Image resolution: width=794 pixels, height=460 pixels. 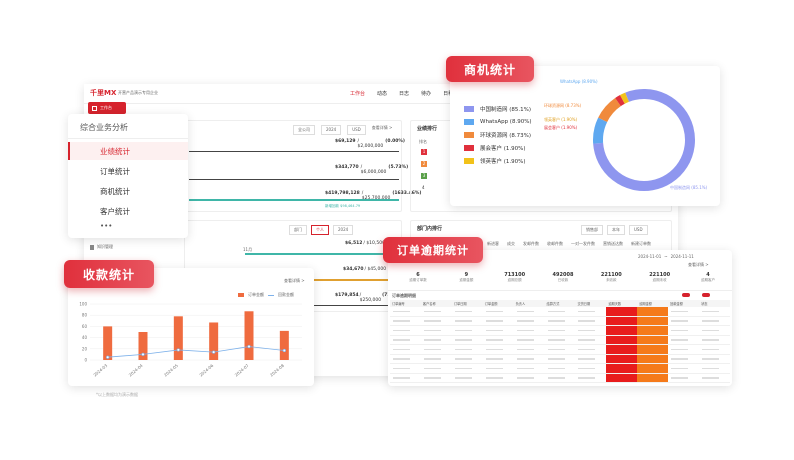 I want to click on legend-item: 中国制造网 (85.1%), so click(x=498, y=108).